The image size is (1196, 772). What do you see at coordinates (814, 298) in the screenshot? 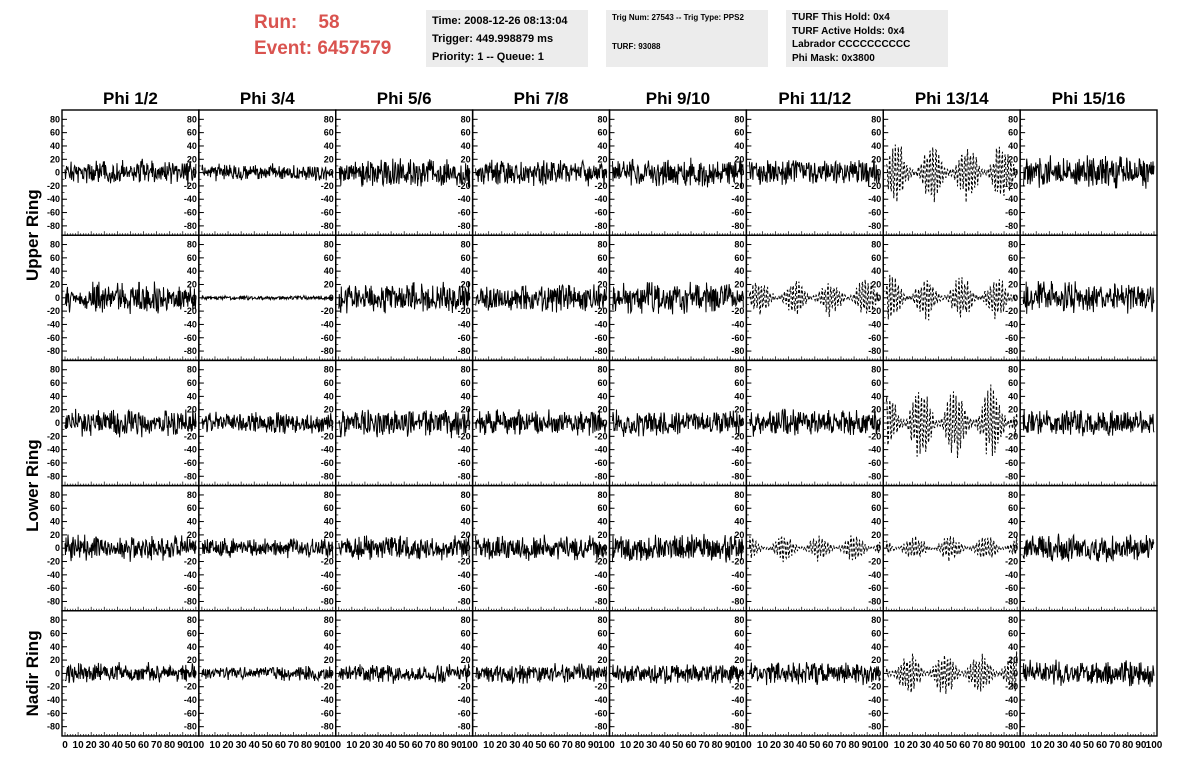
I see `panel-frame` at bounding box center [814, 298].